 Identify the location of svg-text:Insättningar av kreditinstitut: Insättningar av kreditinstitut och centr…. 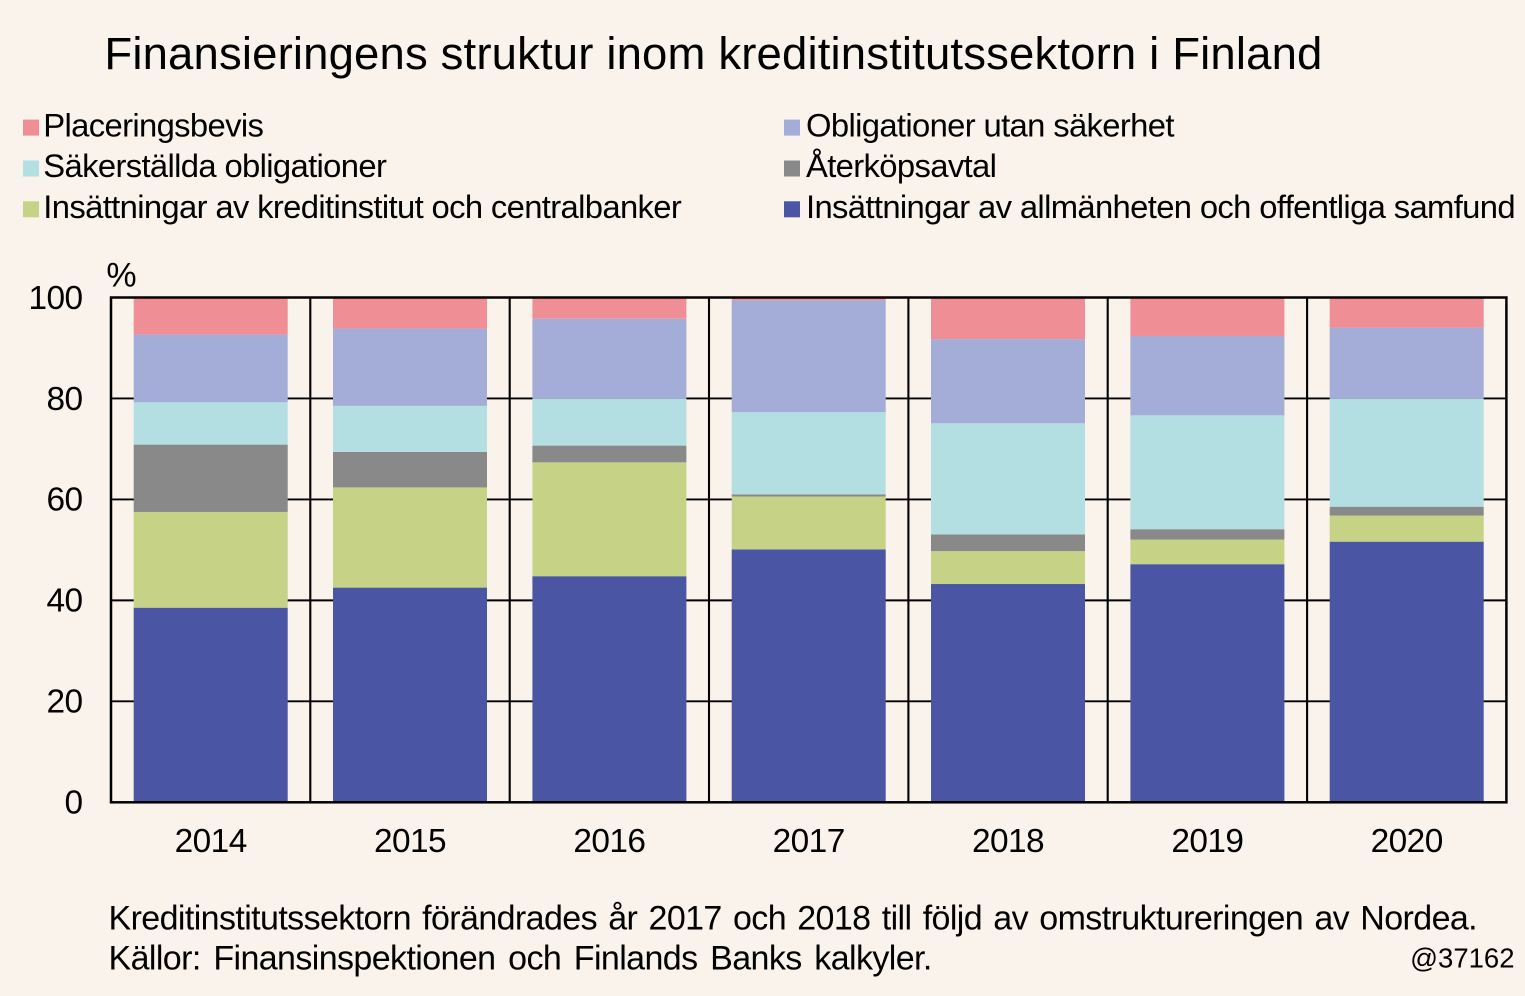
(362, 206).